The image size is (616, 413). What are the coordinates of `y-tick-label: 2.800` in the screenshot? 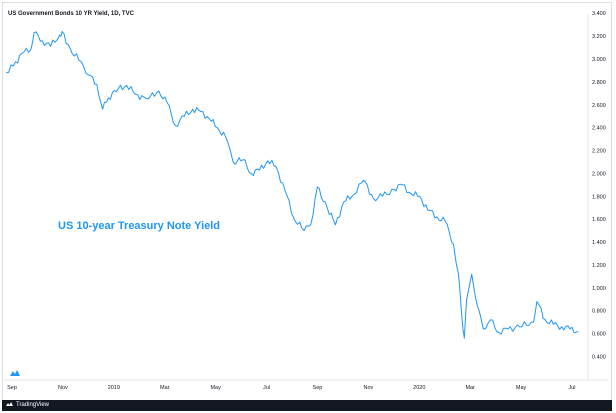 It's located at (599, 83).